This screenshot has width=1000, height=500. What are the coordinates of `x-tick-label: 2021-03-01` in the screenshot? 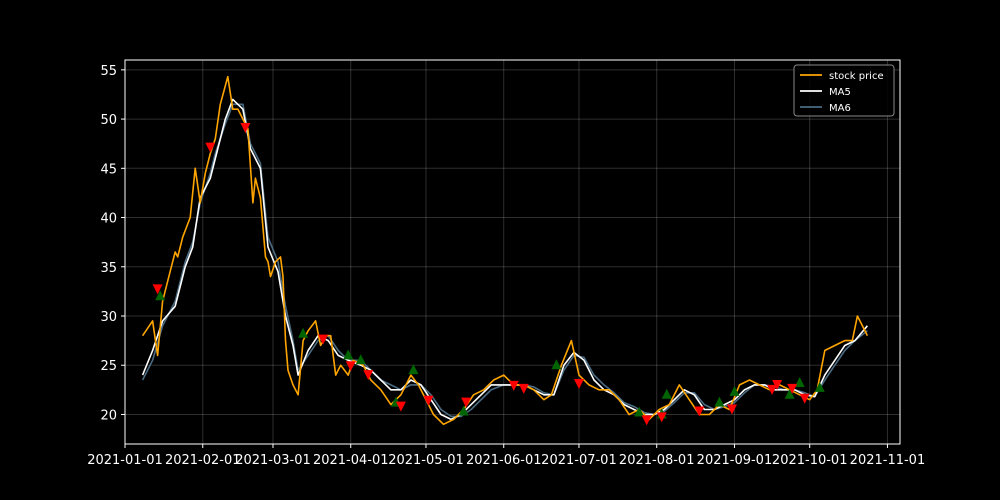 It's located at (273, 460).